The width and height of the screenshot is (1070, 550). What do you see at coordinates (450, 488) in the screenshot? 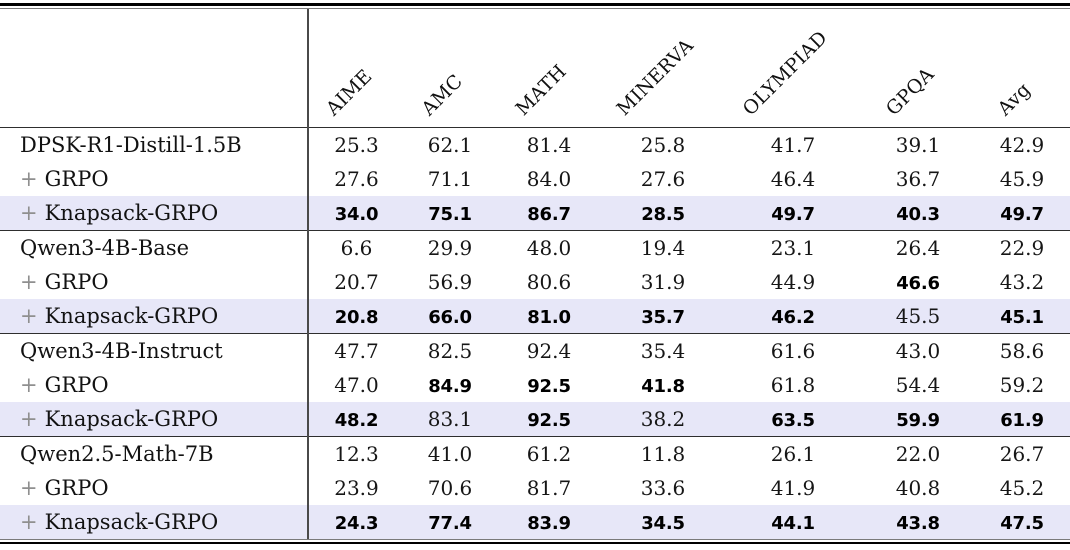
I see `metric-value-amc: 70.6` at bounding box center [450, 488].